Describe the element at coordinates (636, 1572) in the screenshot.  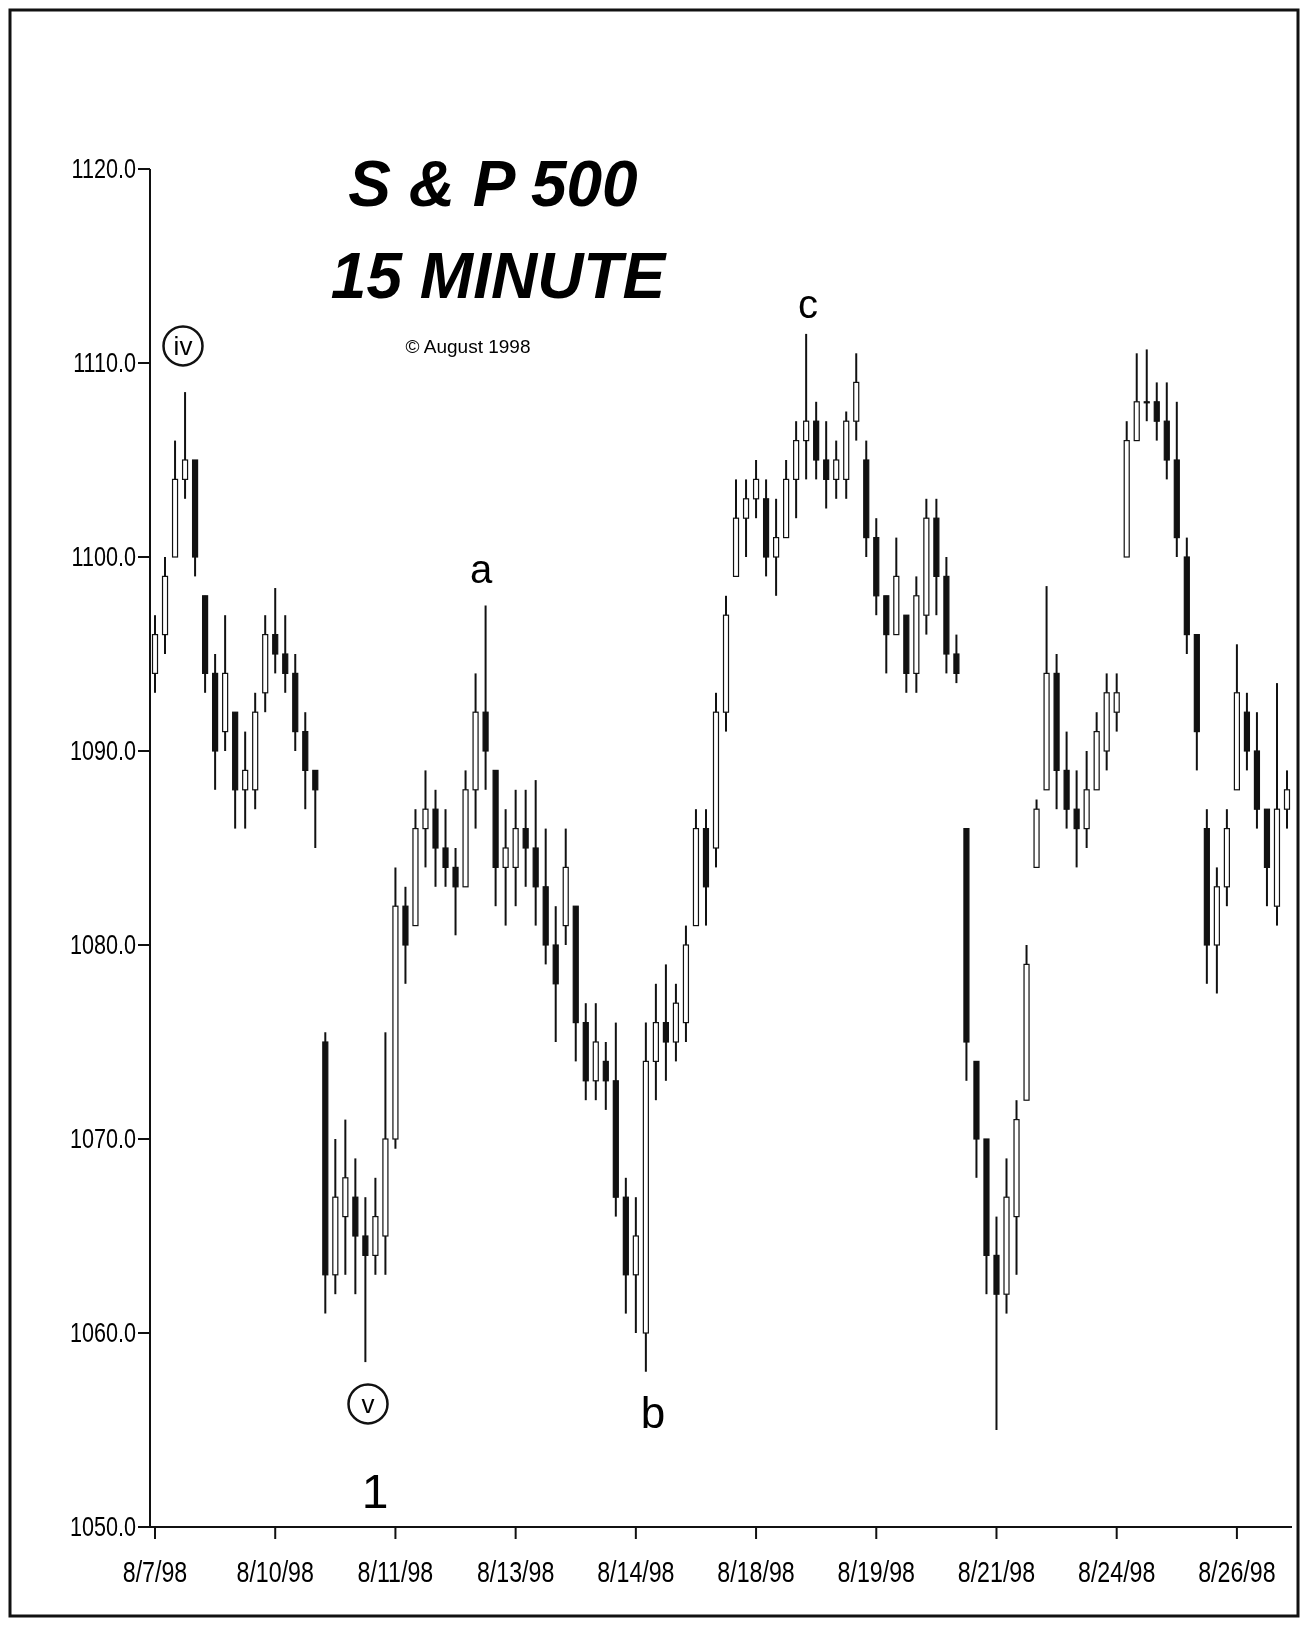
I see `x-tick-label: 8/14/98` at that location.